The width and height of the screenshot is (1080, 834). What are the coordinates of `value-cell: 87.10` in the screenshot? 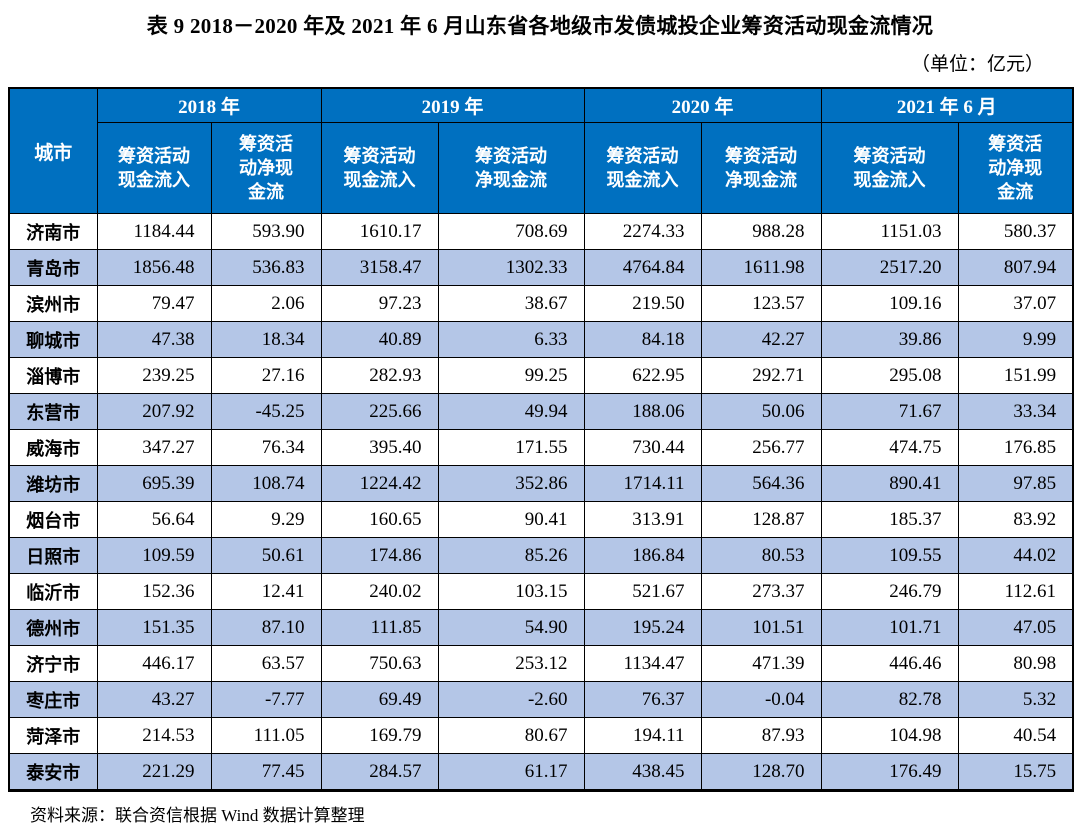 It's located at (266, 627).